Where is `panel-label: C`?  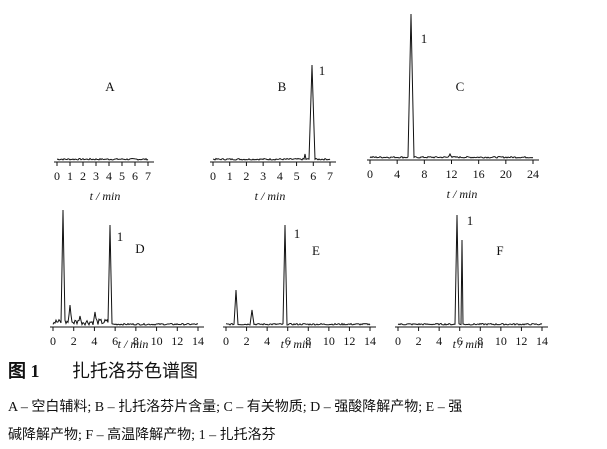
panel-label: C is located at coordinates (460, 86).